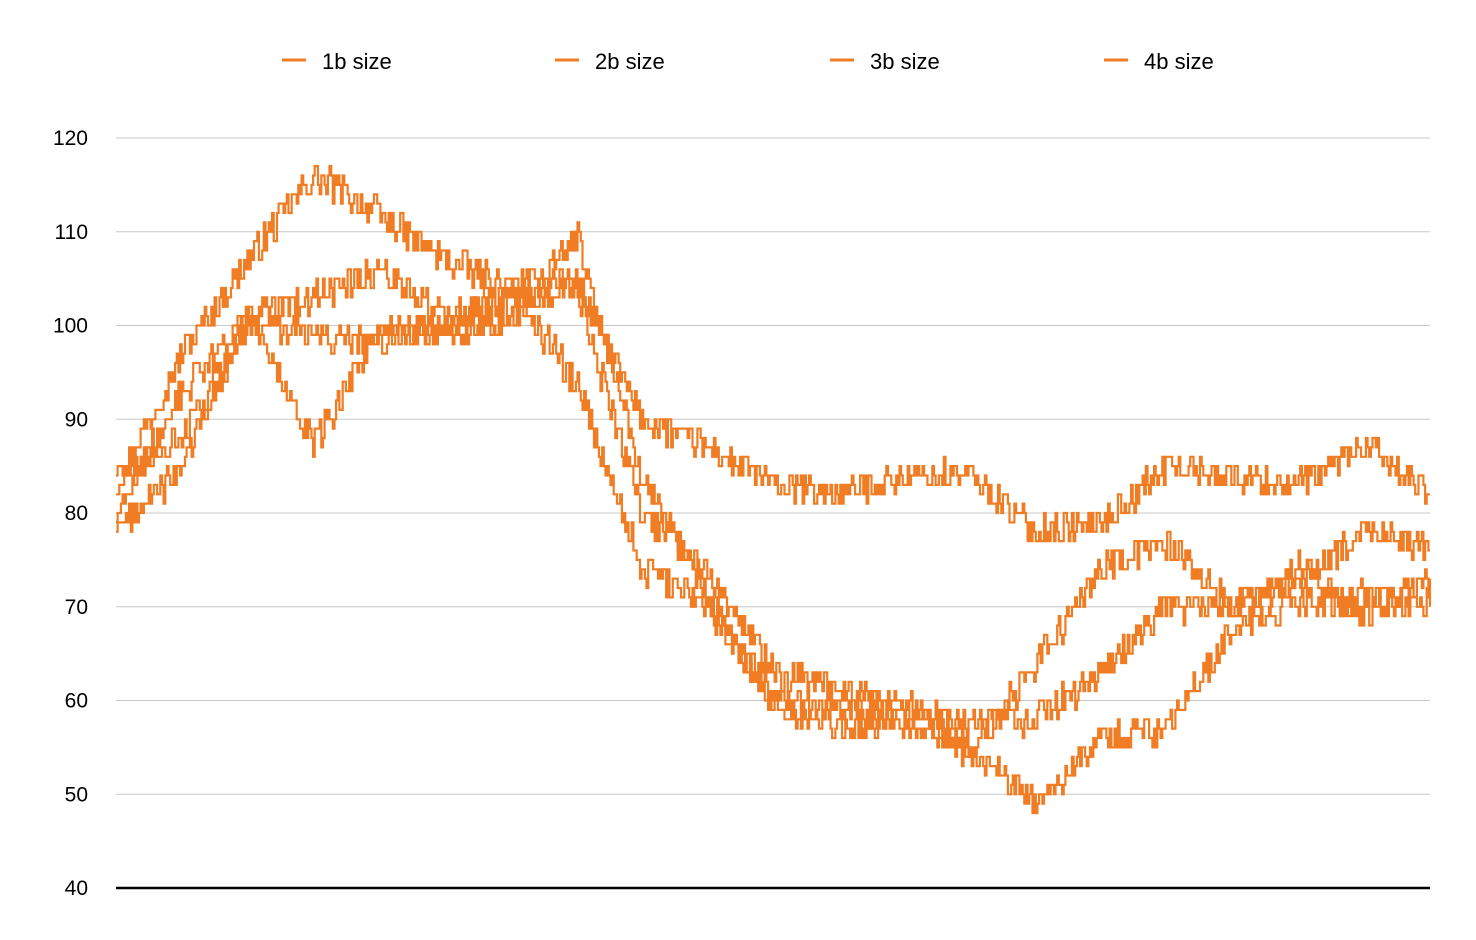 The image size is (1476, 940). I want to click on y-axis-tick-labels: 40 50 60 70 80 90 100 110 120, so click(70, 513).